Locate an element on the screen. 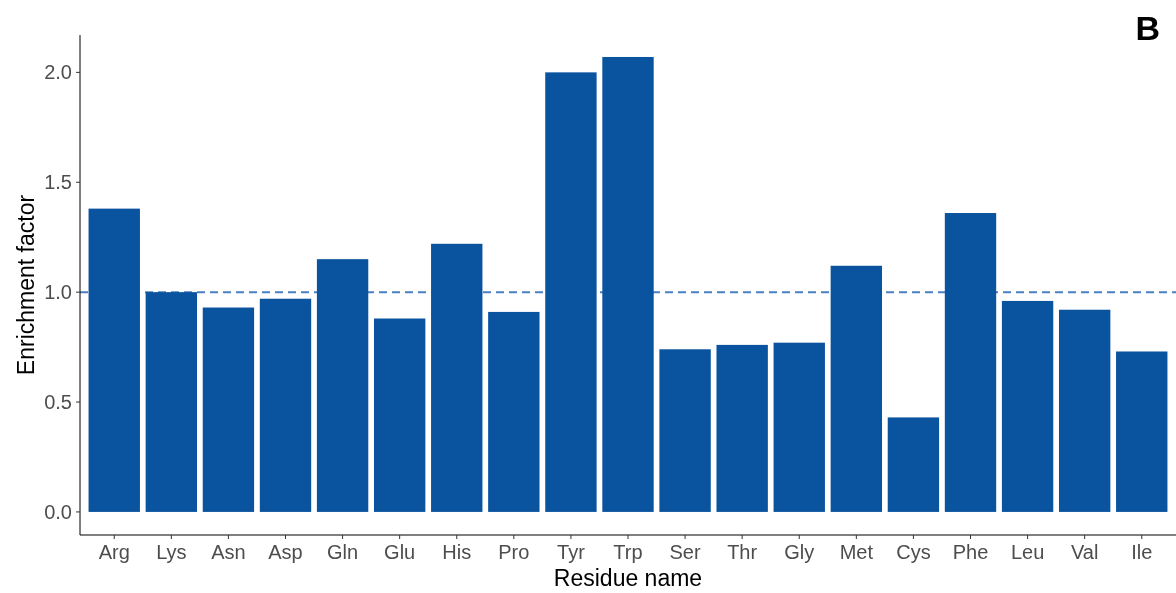  y-tick-label: 2.0 is located at coordinates (58, 72).